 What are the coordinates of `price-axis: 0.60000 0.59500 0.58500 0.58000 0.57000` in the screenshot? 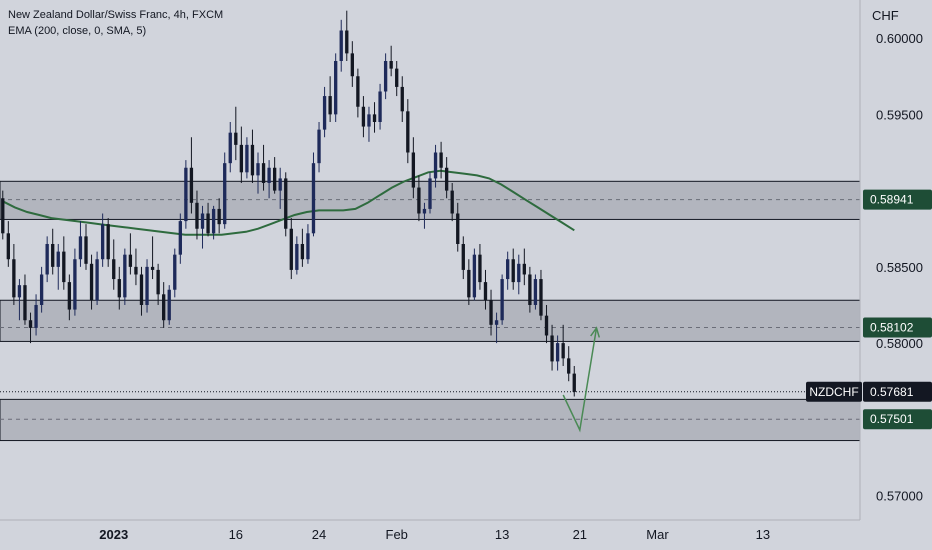 It's located at (899, 267).